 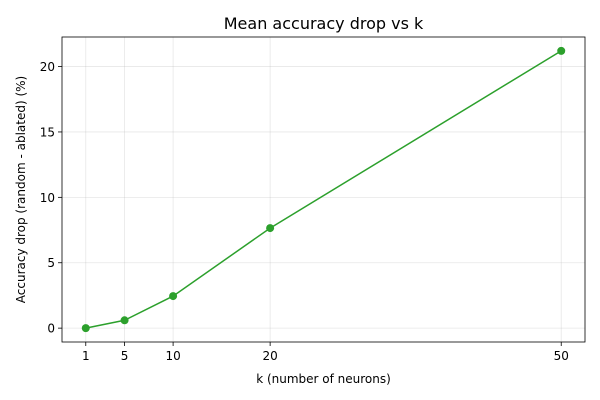 I want to click on y-tick-label: 15, so click(x=47, y=132).